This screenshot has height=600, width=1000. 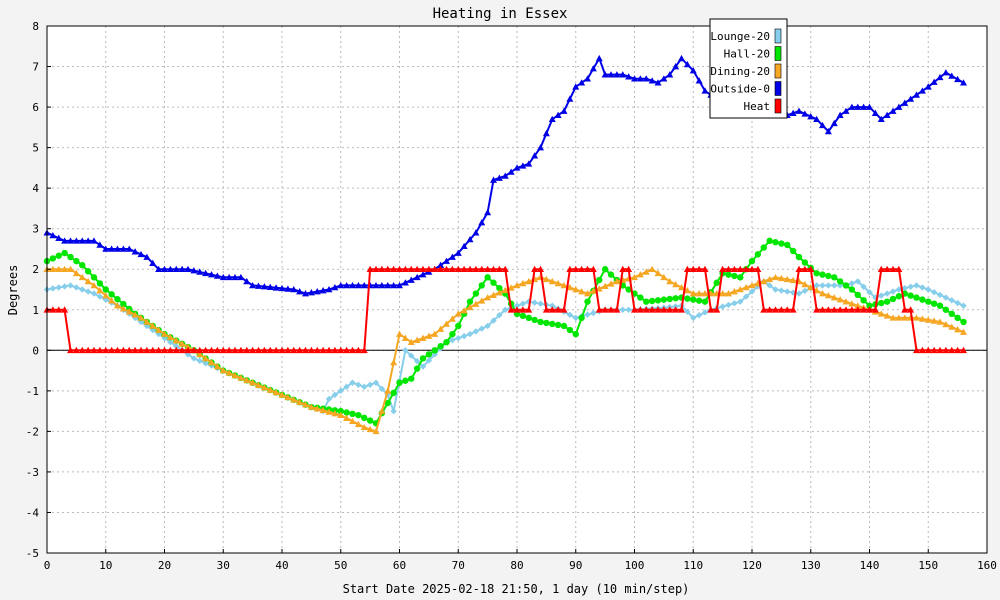 What do you see at coordinates (35, 188) in the screenshot?
I see `y-tick-label: 4` at bounding box center [35, 188].